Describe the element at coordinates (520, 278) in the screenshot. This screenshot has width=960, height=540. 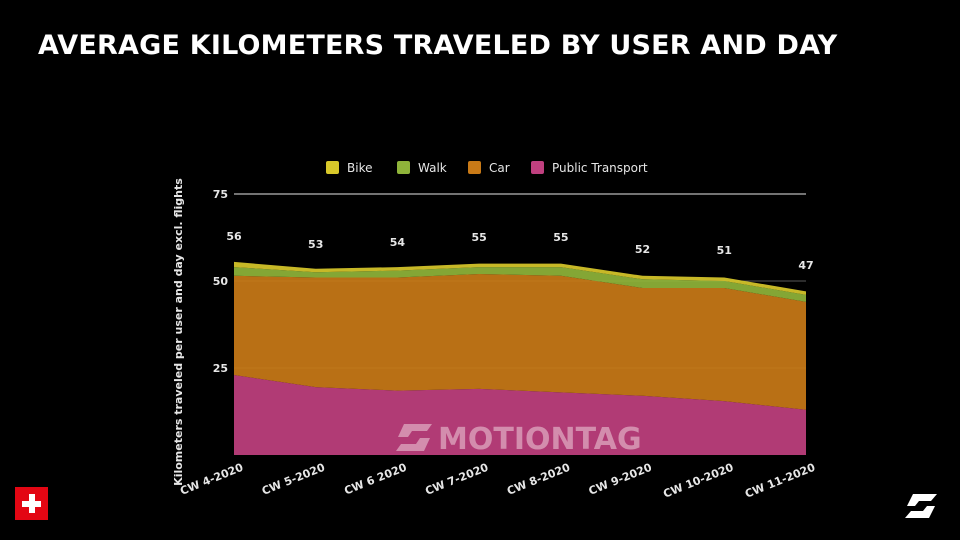
I see `area-bike` at that location.